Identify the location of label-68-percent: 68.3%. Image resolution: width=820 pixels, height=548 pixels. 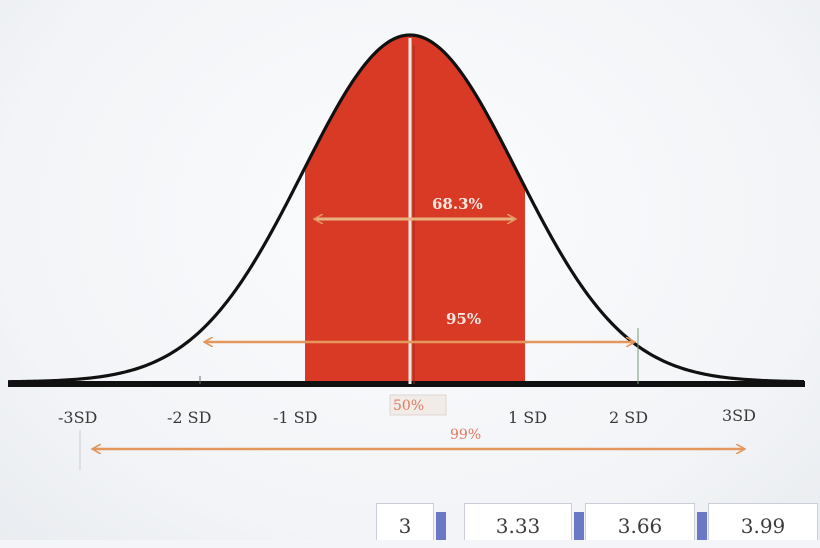
(457, 204).